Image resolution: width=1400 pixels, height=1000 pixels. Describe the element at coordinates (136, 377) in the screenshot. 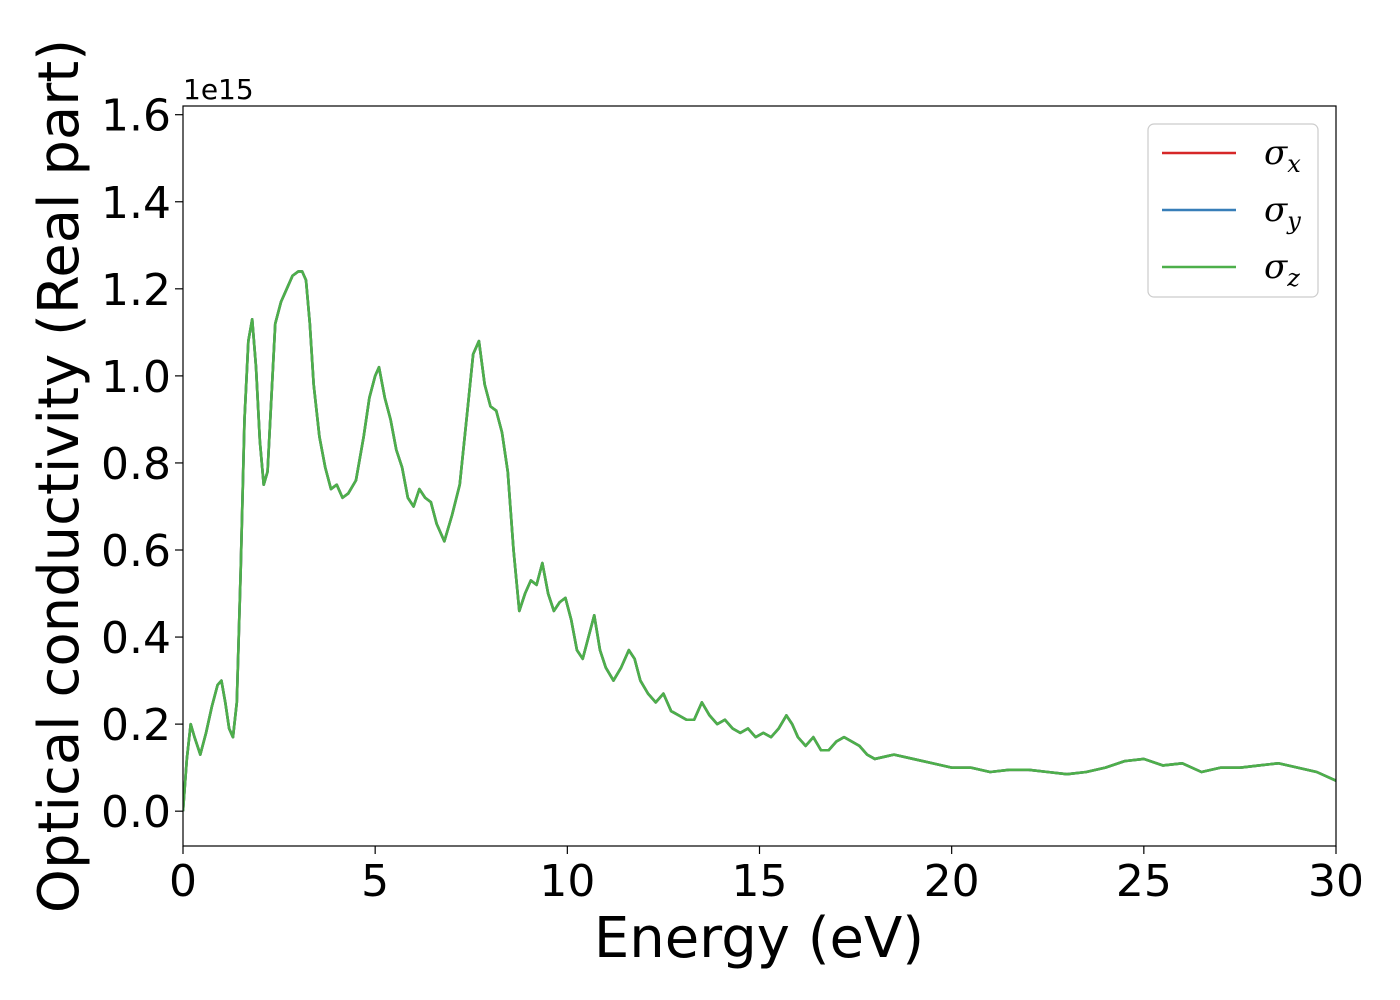

I see `y-tick-label: 1.0` at that location.